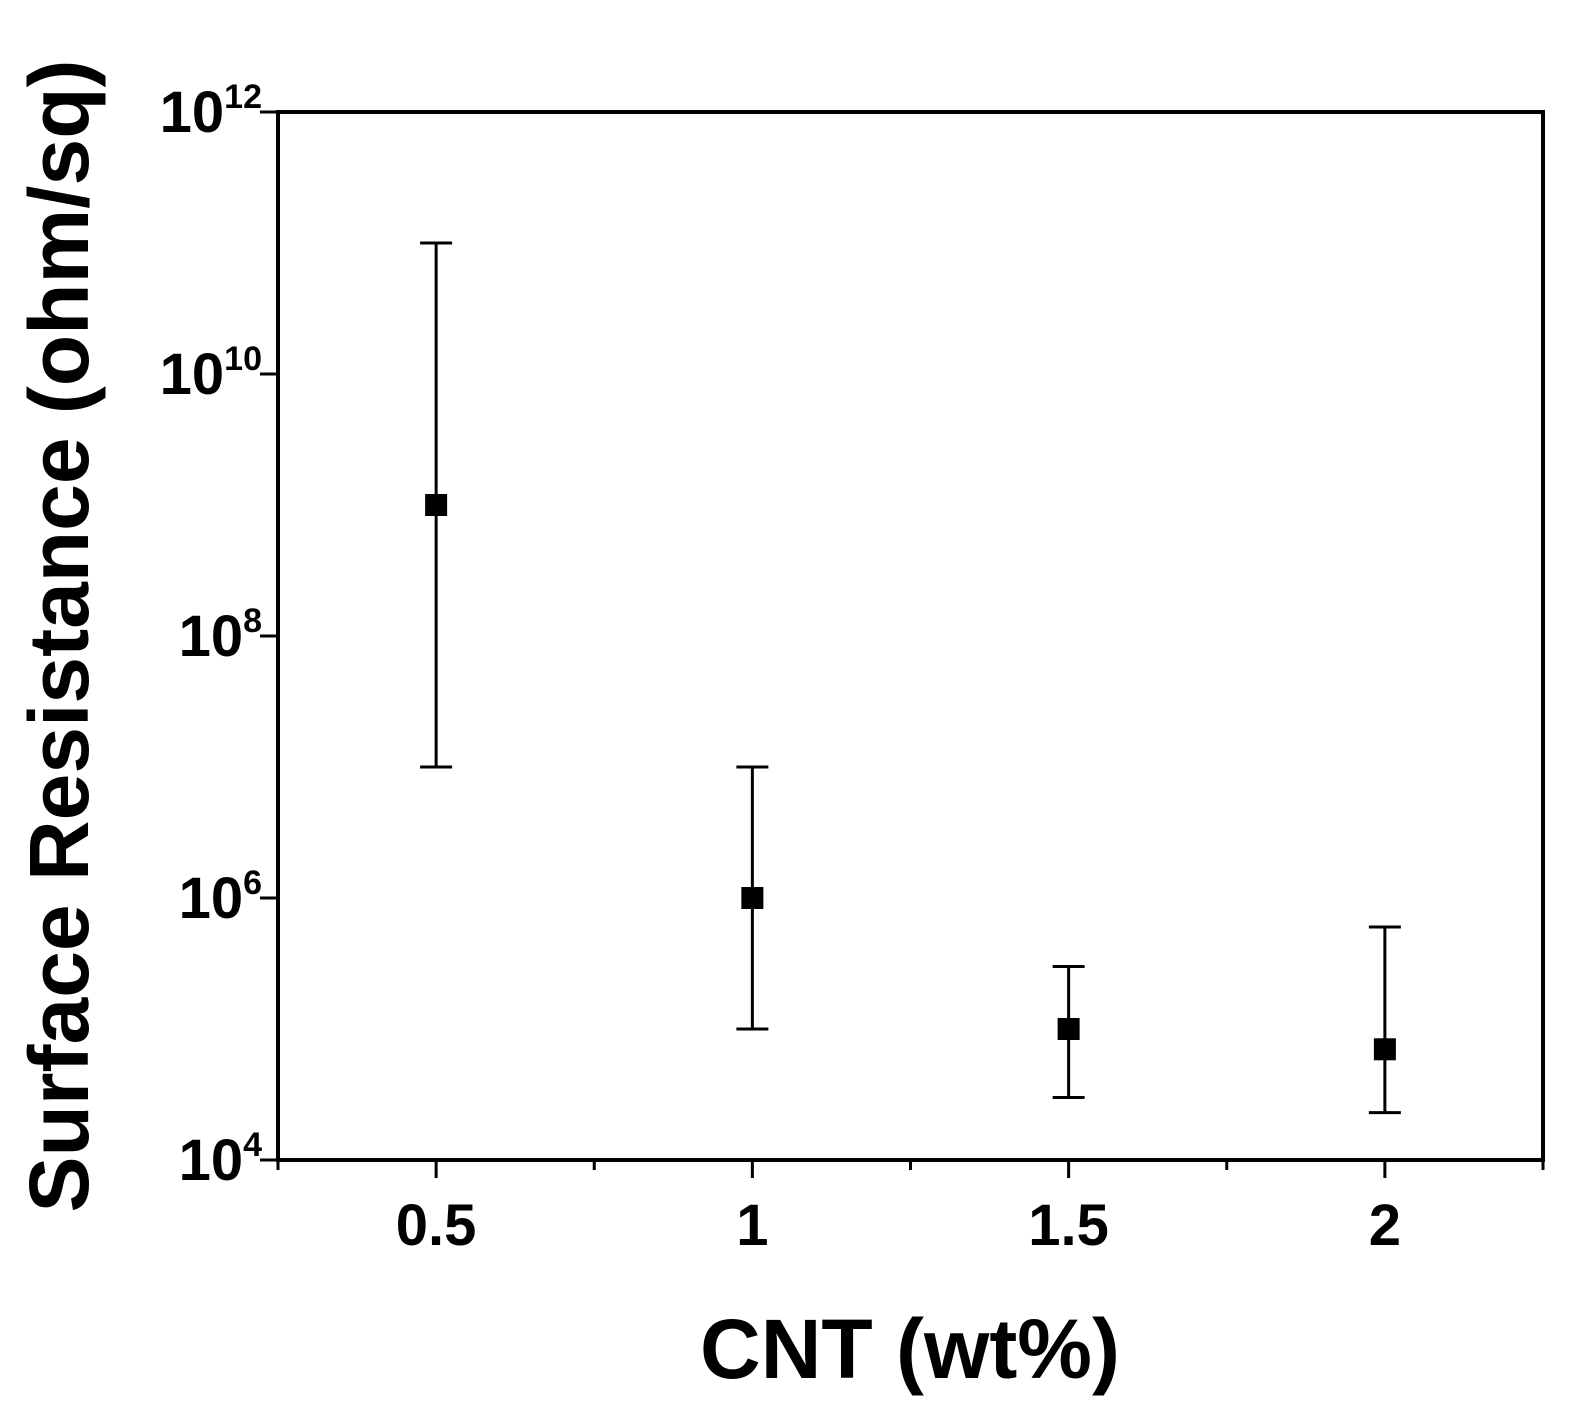 The height and width of the screenshot is (1428, 1577). Describe the element at coordinates (211, 111) in the screenshot. I see `y-tick-label: 10¹²` at that location.